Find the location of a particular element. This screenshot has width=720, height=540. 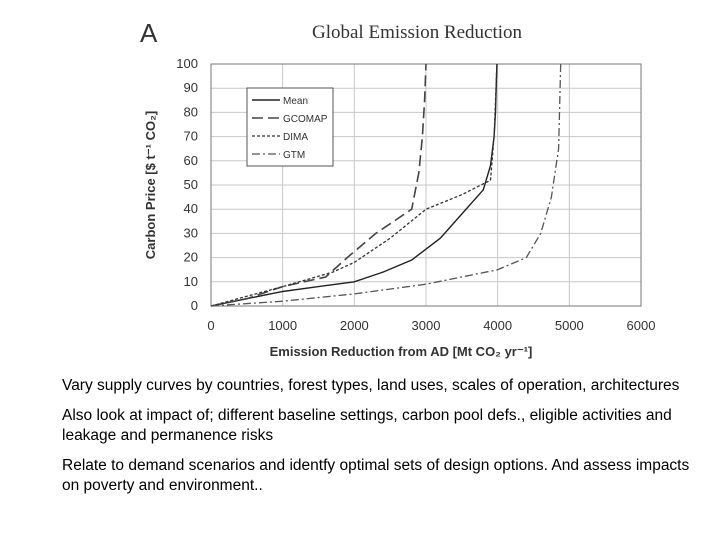

y-tick-label: 40 is located at coordinates (191, 208).